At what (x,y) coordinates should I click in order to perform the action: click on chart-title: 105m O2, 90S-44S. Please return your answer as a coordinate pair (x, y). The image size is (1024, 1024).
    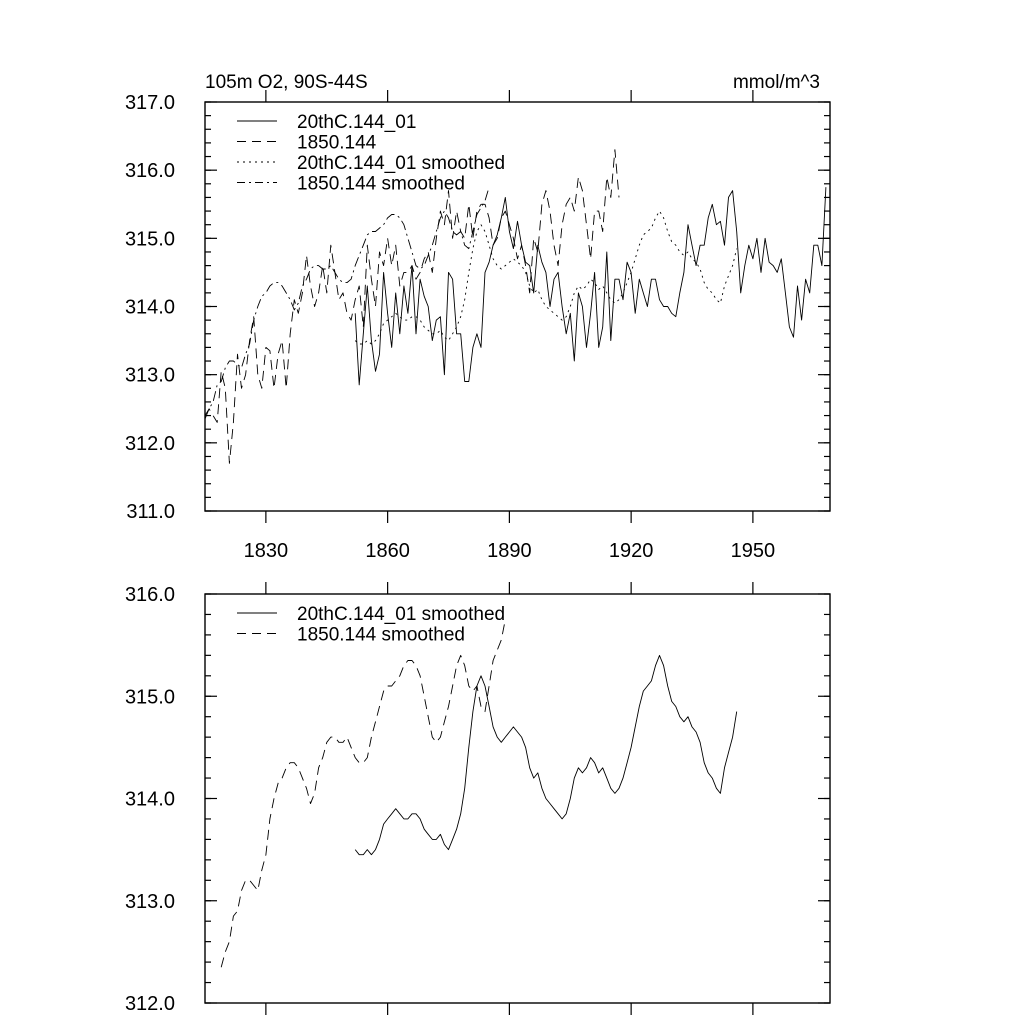
    Looking at the image, I should click on (286, 82).